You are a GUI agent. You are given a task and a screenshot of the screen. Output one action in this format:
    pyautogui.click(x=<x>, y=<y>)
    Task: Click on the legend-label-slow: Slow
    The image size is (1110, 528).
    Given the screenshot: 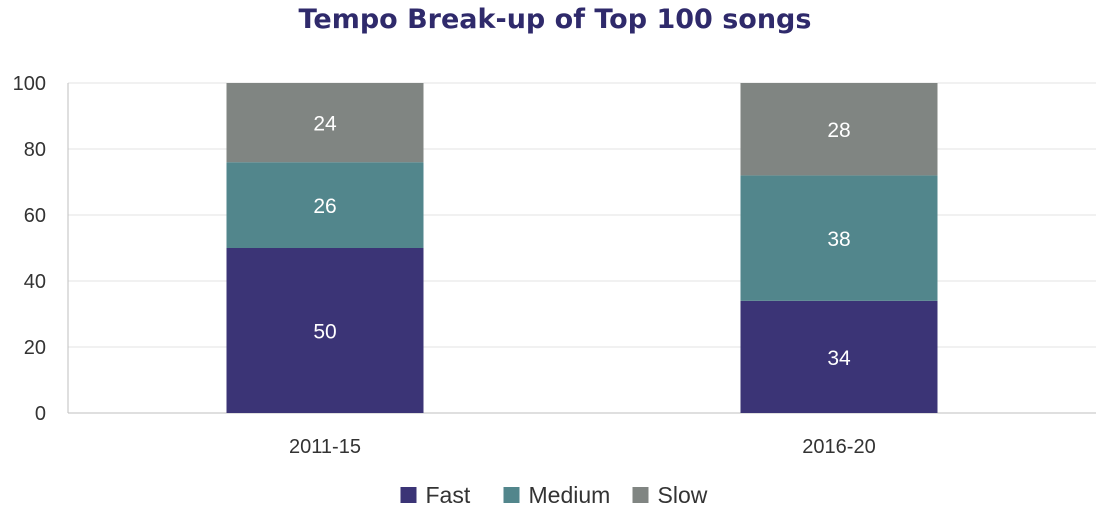 What is the action you would take?
    pyautogui.click(x=683, y=495)
    